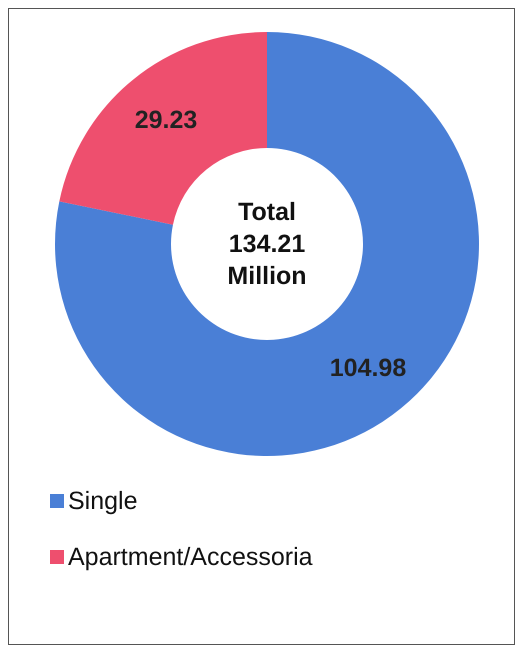 The width and height of the screenshot is (523, 651). Describe the element at coordinates (190, 557) in the screenshot. I see `legend-label: Apartment/Accessoria` at that location.